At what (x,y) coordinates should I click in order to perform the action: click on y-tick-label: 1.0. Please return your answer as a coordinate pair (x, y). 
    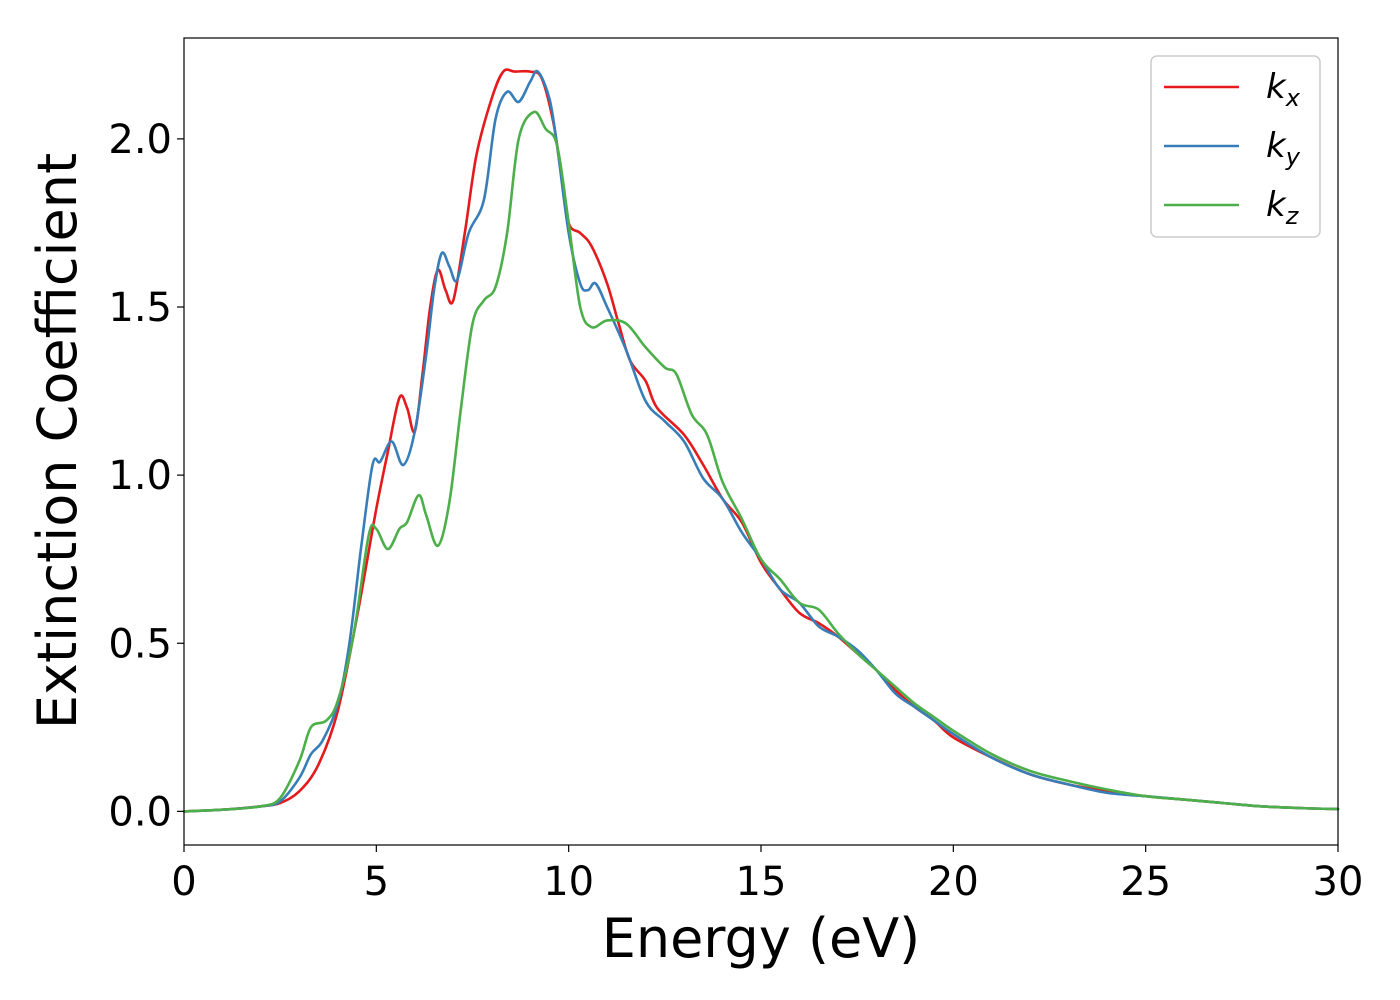
    Looking at the image, I should click on (140, 476).